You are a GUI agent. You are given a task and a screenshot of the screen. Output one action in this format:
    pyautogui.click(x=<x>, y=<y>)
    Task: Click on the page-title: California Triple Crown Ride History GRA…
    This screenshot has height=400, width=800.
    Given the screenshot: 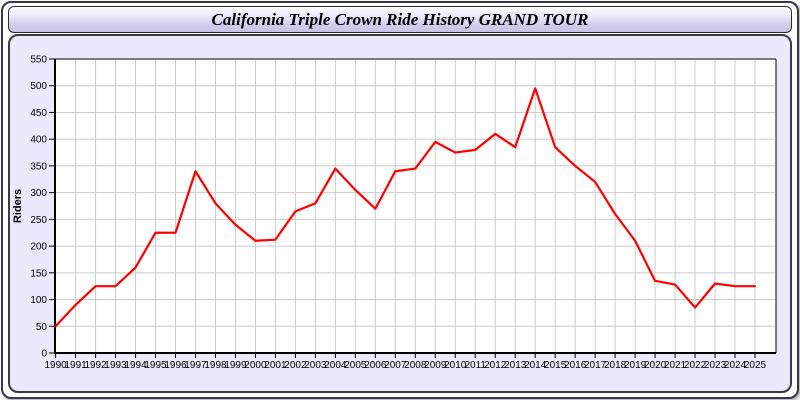 What is the action you would take?
    pyautogui.click(x=400, y=19)
    